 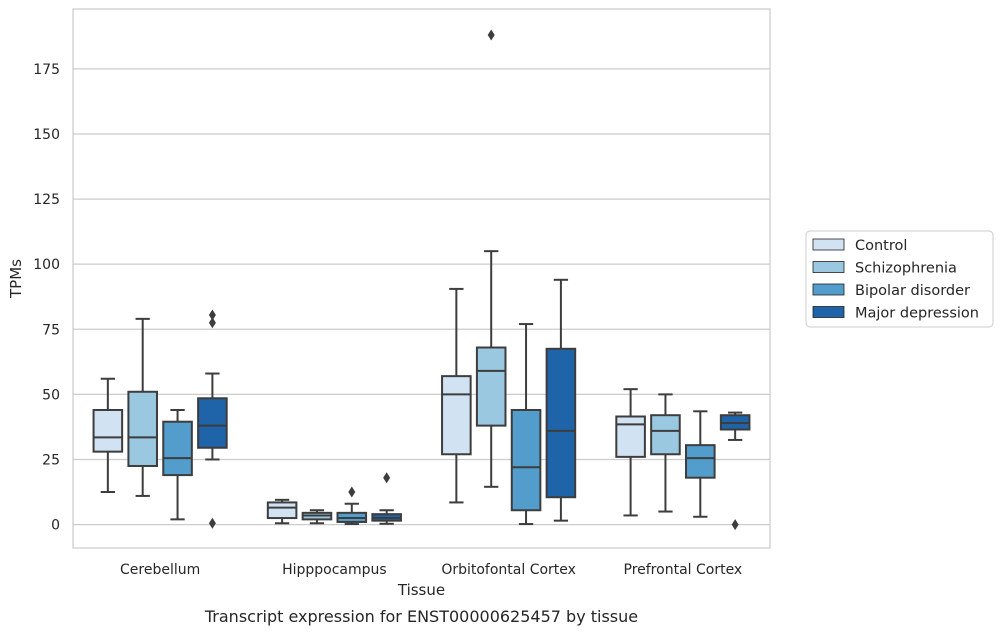 I want to click on legend-label: Control, so click(x=881, y=246).